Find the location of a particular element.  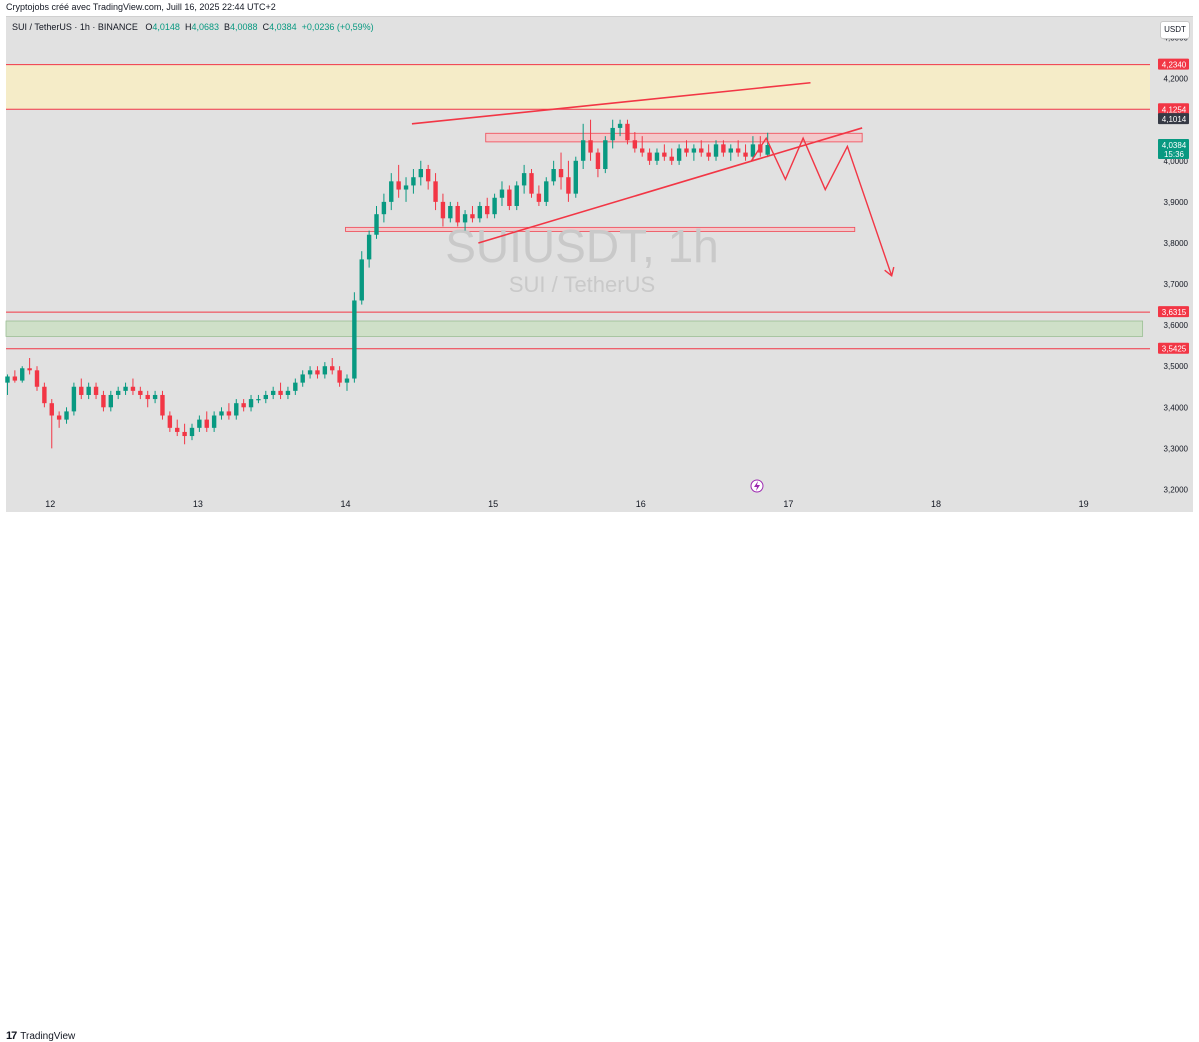

price-tick-label: 3,5000 is located at coordinates (1176, 366).